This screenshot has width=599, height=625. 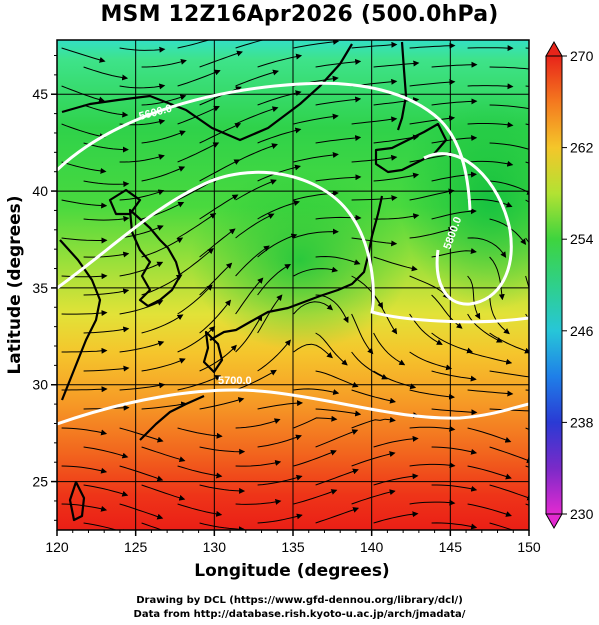 I want to click on y-tick-label: 25, so click(x=40, y=482).